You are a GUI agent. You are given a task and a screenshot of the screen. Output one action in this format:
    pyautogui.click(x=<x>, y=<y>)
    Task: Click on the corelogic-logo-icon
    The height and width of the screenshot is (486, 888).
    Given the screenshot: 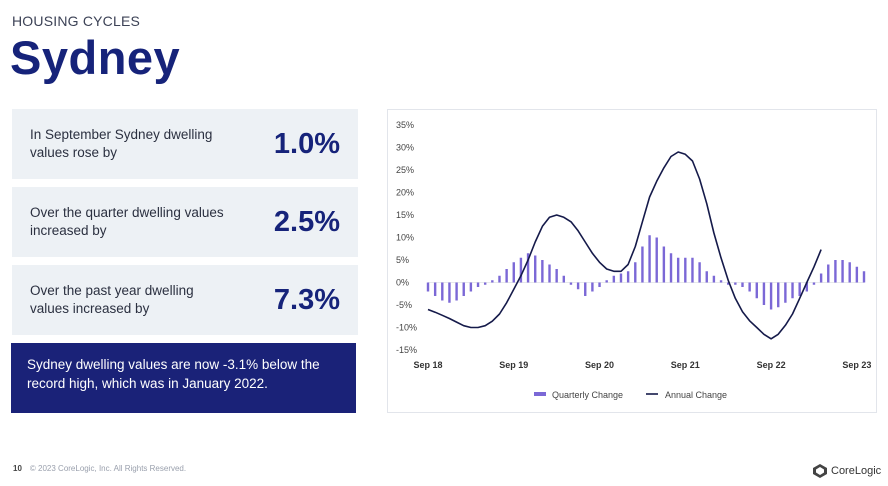 What is the action you would take?
    pyautogui.click(x=820, y=471)
    